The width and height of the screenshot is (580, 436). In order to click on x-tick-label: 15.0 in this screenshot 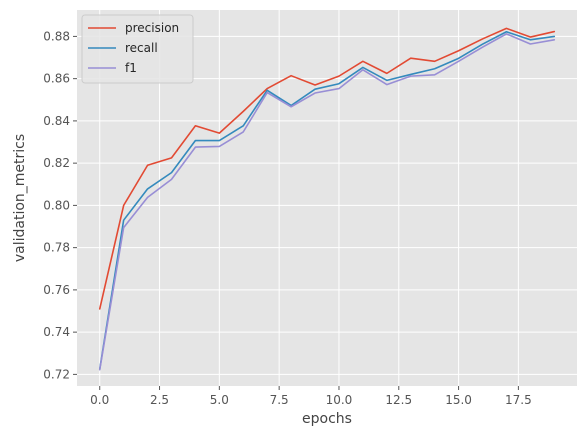, I will do `click(458, 400)`.